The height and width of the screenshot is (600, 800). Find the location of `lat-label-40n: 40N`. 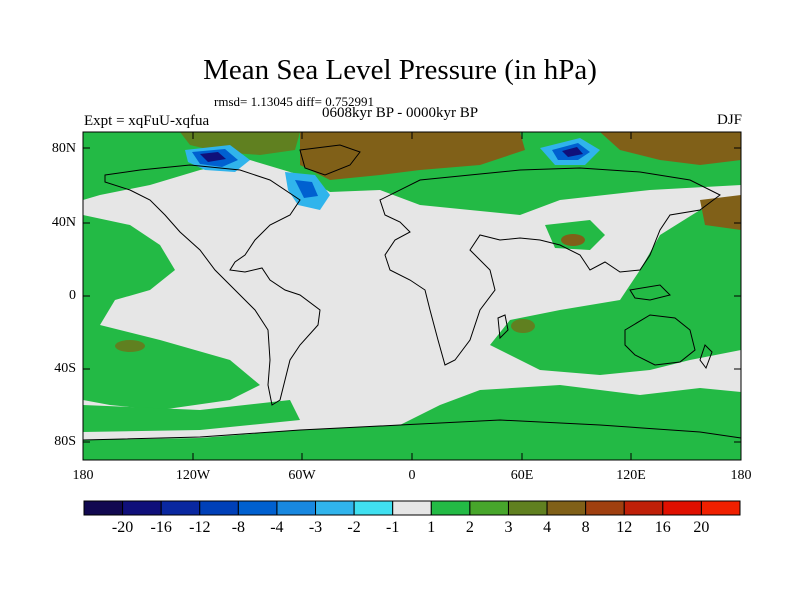

lat-label-40n: 40N is located at coordinates (63, 222).